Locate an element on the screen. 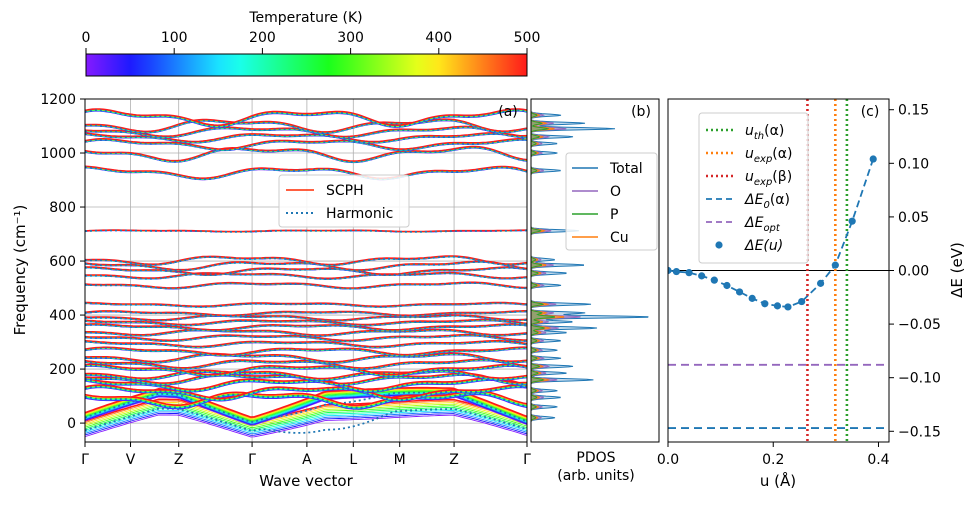  colorbar-tick-label: 500 is located at coordinates (527, 38).